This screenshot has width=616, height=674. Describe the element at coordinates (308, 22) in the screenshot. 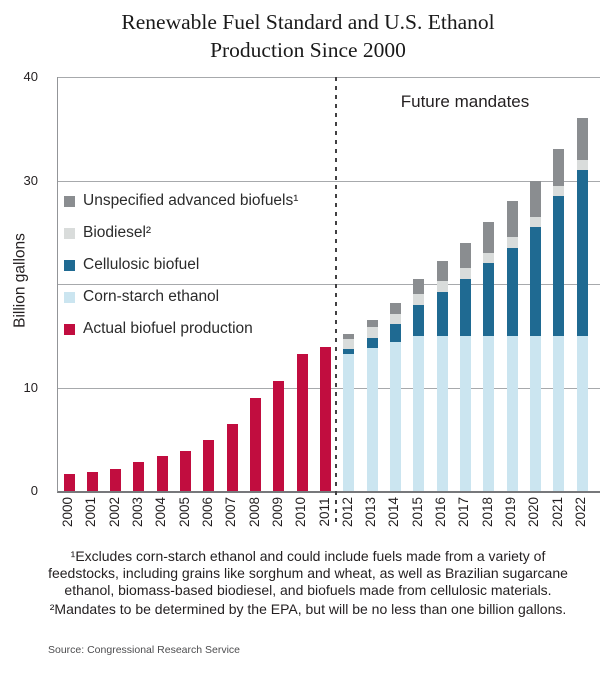

I see `chart-title-line1: Renewable Fuel Standard and U.S. Ethanol` at that location.